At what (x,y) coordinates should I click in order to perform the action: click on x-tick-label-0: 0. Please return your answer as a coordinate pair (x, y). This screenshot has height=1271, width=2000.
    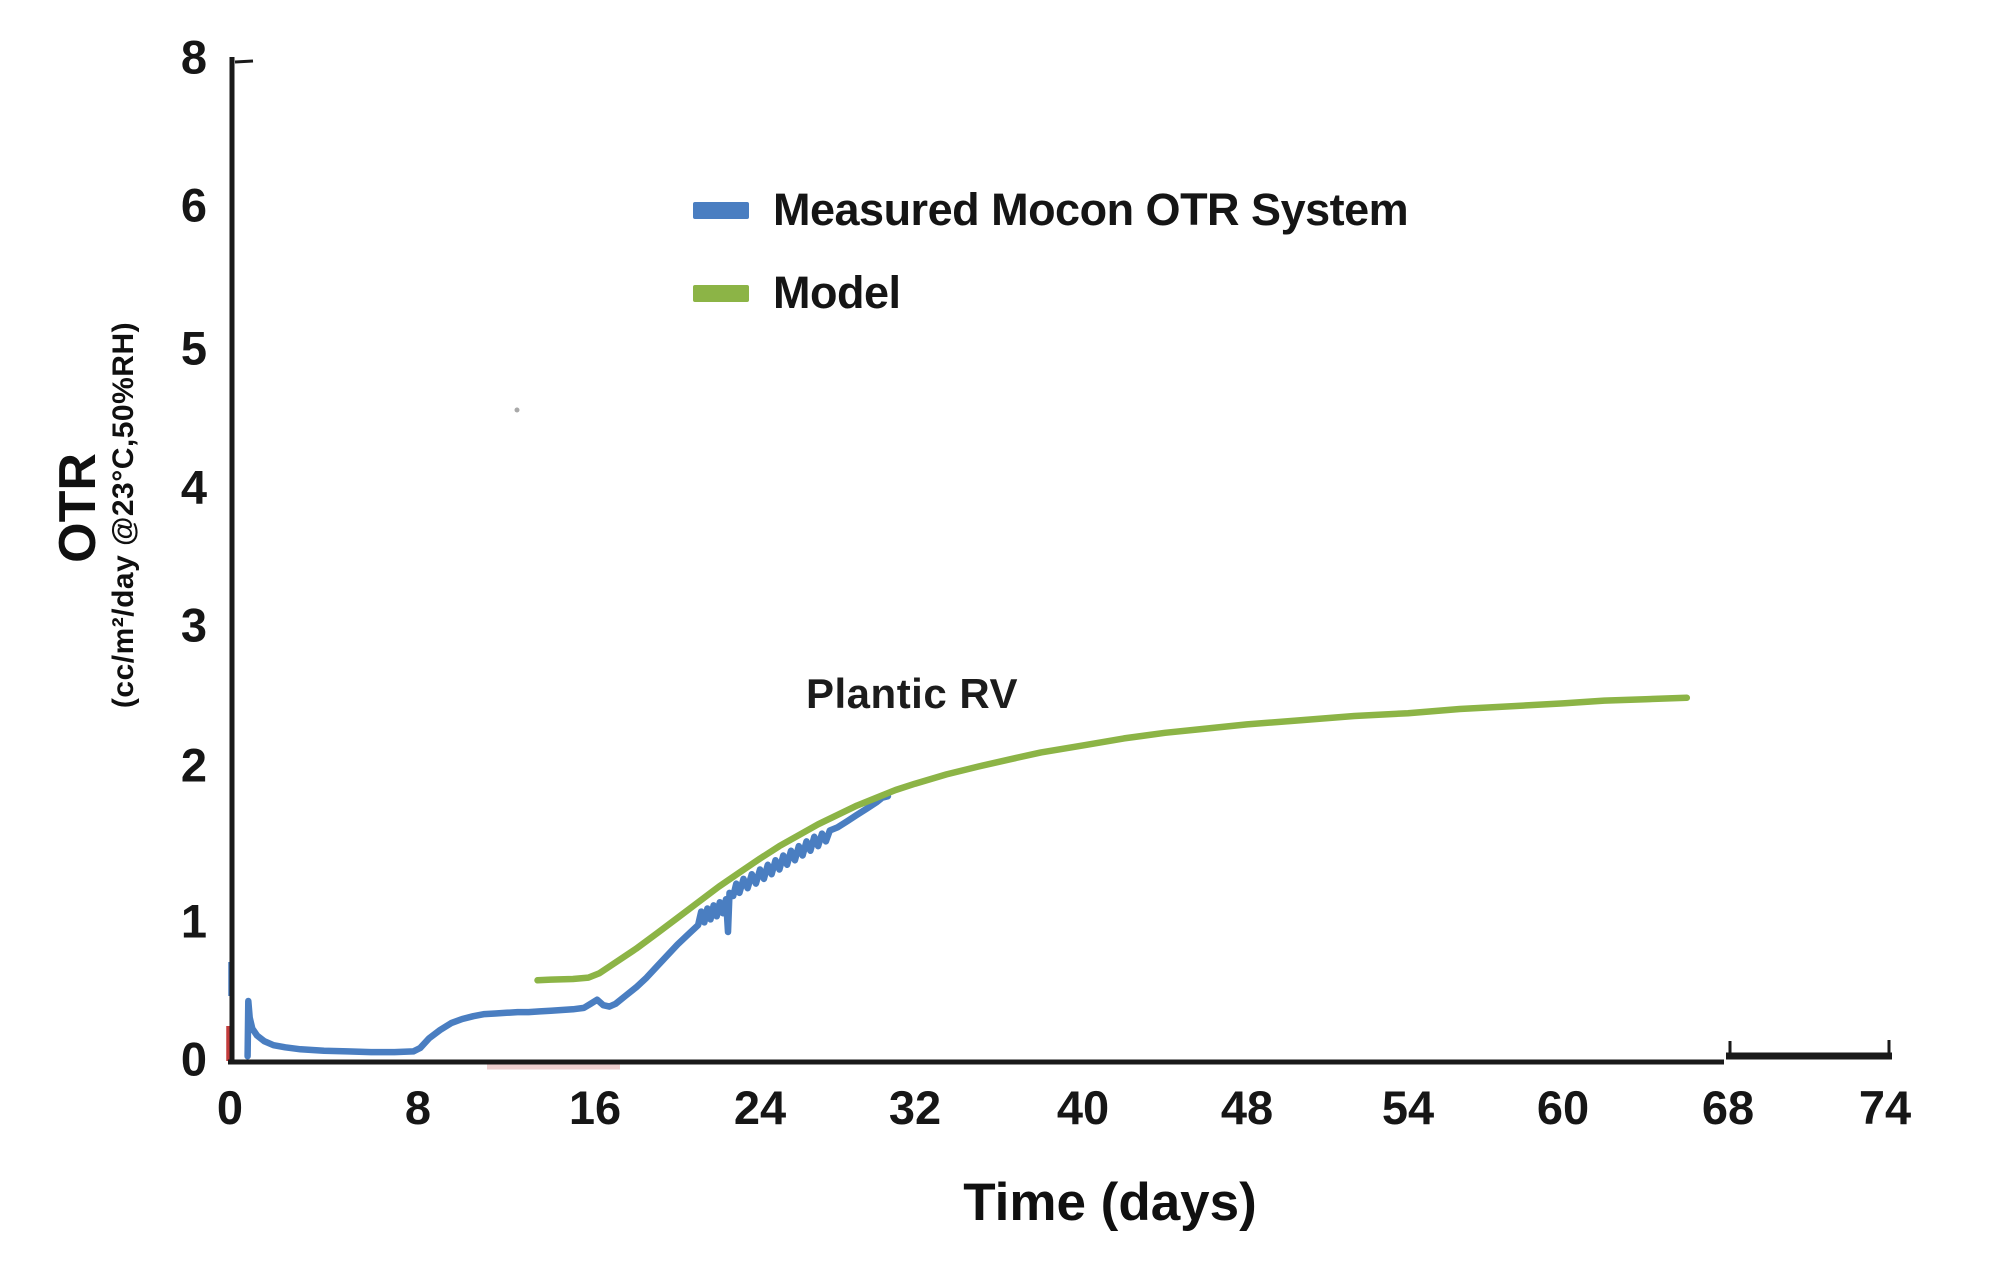
    Looking at the image, I should click on (230, 1107).